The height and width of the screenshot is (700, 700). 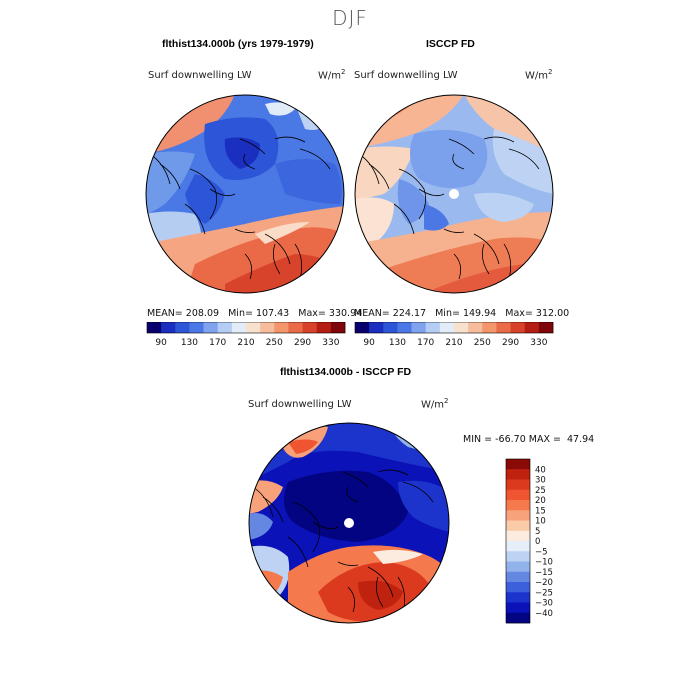 What do you see at coordinates (479, 313) in the screenshot?
I see `min-value: 149.94` at bounding box center [479, 313].